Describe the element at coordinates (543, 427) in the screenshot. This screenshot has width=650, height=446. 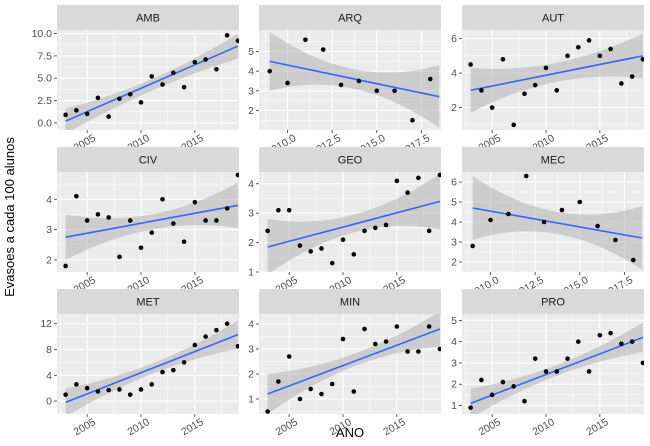
I see `x-tick-label-pro: 2010` at that location.